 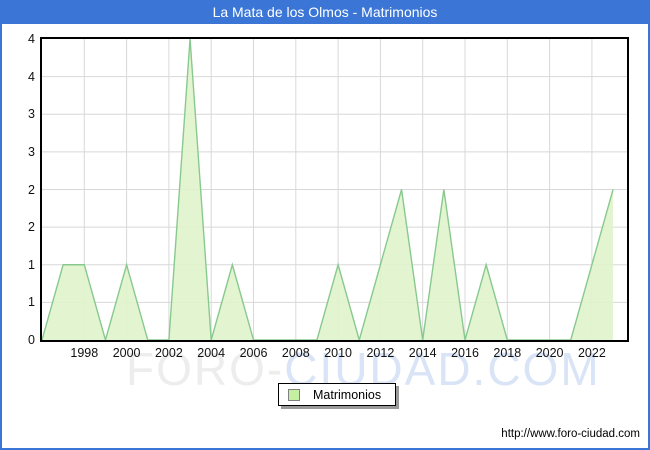 I want to click on x-axis-tick-label: 2002, so click(x=168, y=353).